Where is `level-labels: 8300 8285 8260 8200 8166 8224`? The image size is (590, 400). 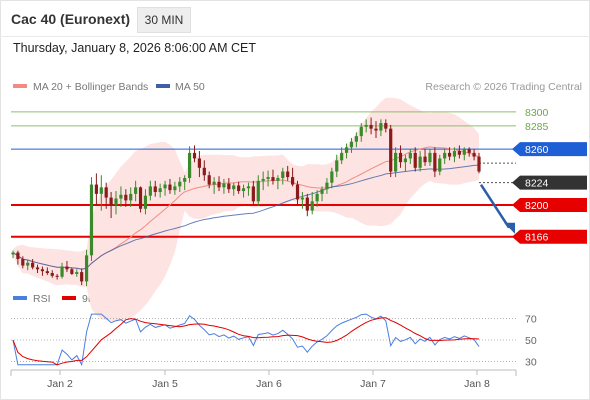
level-labels: 8300 8285 8260 8200 8166 8224 is located at coordinates (549, 175).